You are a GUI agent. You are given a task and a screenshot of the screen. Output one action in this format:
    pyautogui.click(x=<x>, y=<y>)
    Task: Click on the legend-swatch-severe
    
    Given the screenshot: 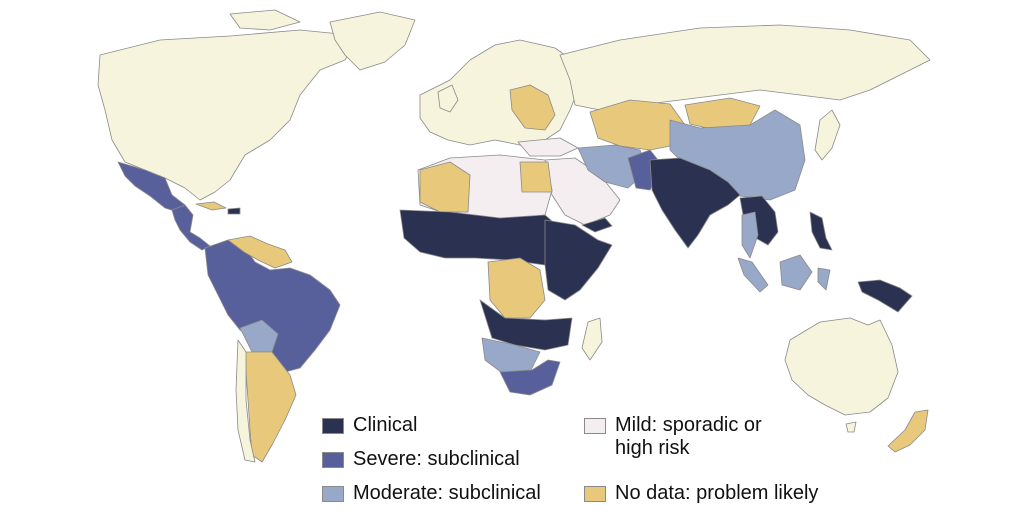 What is the action you would take?
    pyautogui.click(x=333, y=460)
    